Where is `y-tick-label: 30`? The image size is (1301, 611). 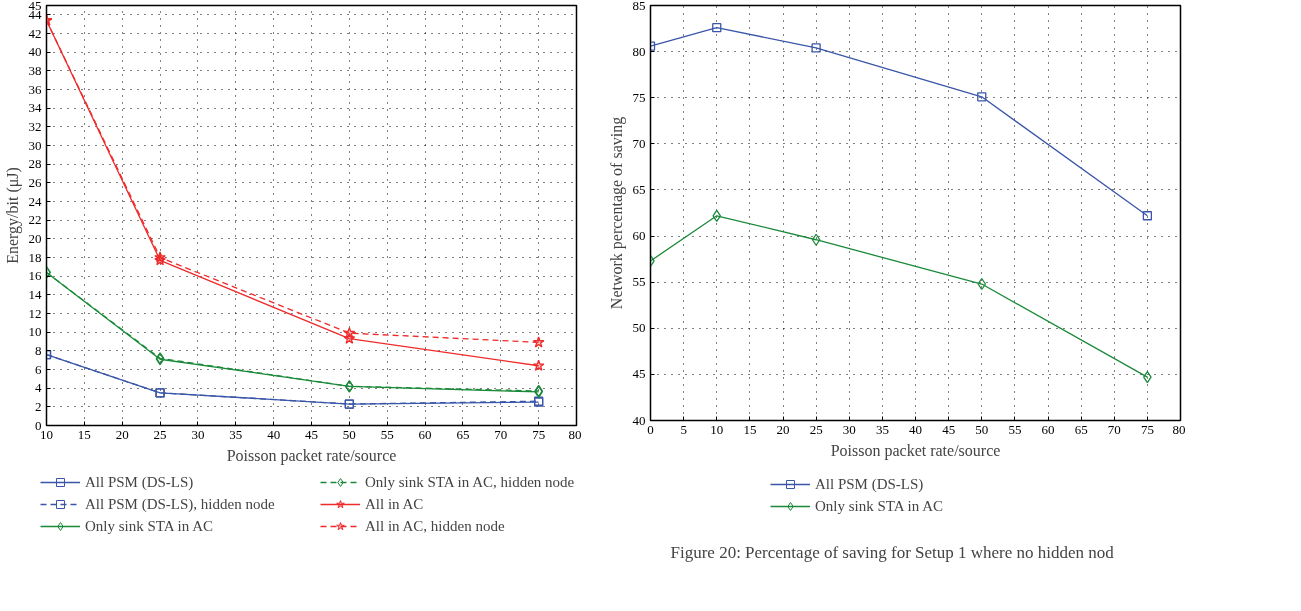
y-tick-label: 30 is located at coordinates (35, 145).